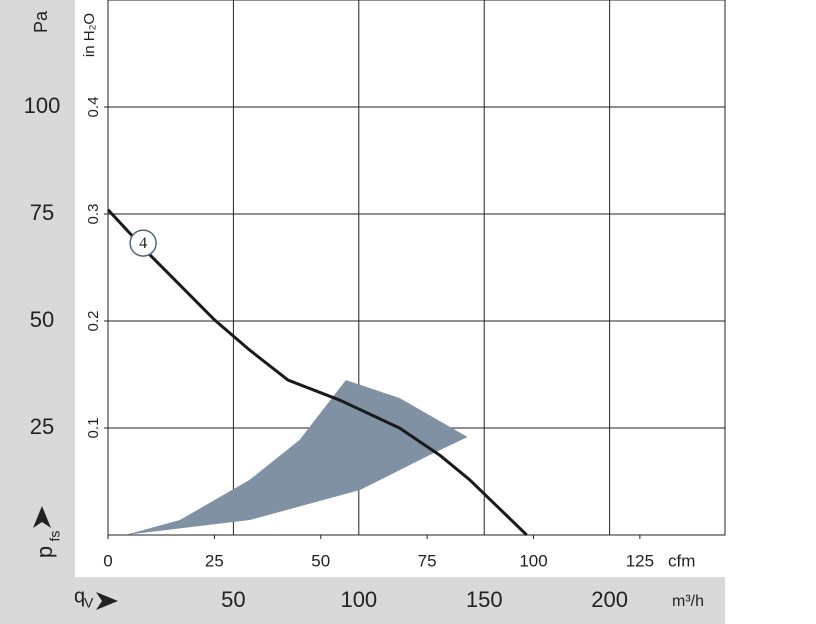  I want to click on x-tick-label: 25, so click(214, 560).